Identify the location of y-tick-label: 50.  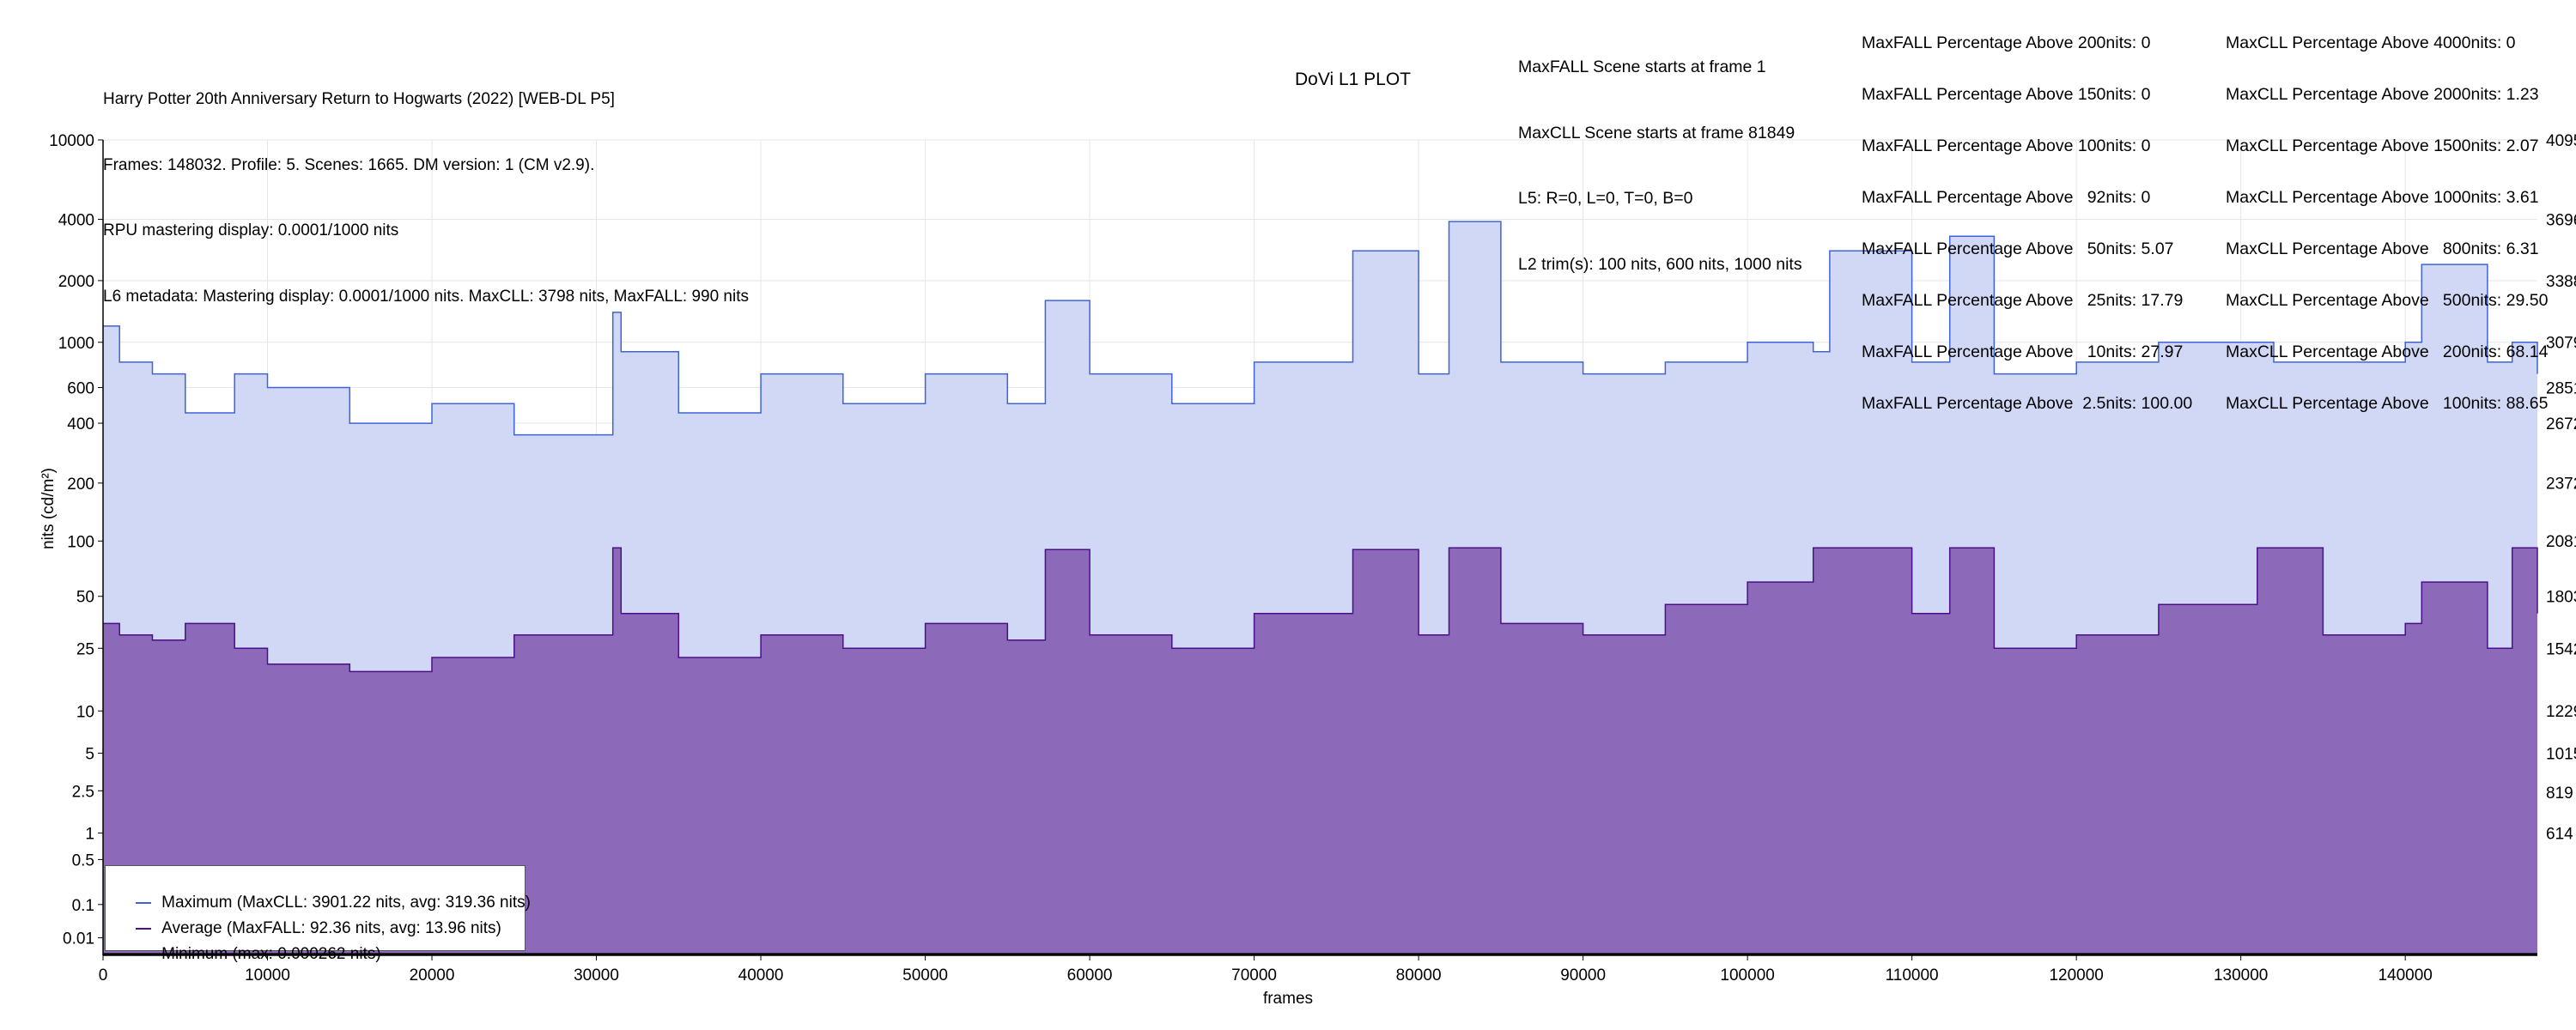
(85, 598).